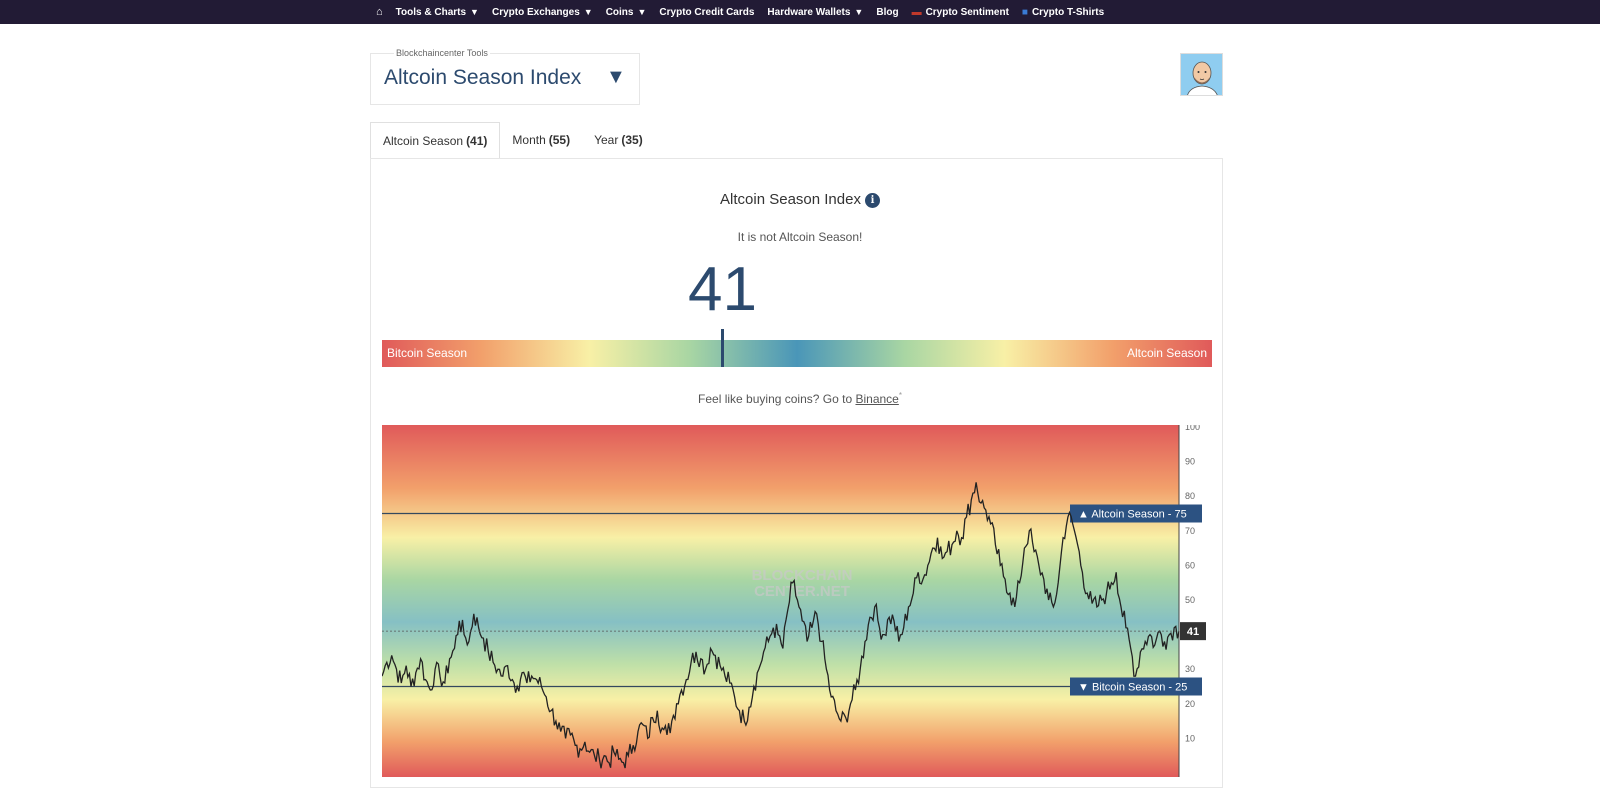  I want to click on y-tick-label: 80, so click(1190, 496).